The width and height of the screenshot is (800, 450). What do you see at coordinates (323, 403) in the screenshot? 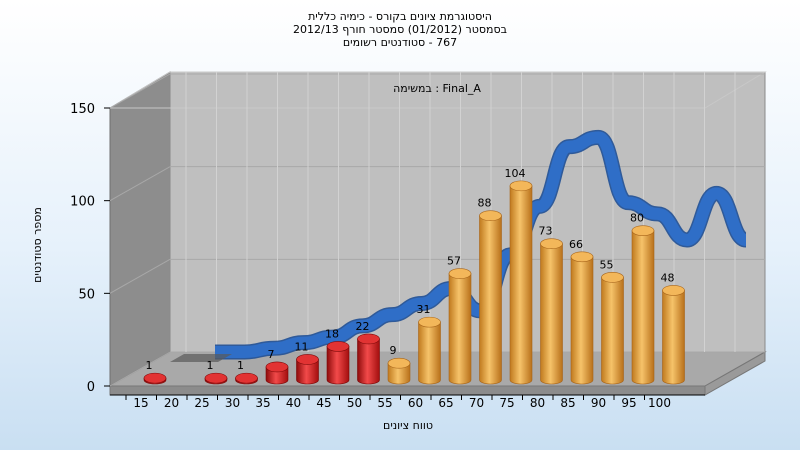
I see `x-tick-label: 45` at bounding box center [323, 403].